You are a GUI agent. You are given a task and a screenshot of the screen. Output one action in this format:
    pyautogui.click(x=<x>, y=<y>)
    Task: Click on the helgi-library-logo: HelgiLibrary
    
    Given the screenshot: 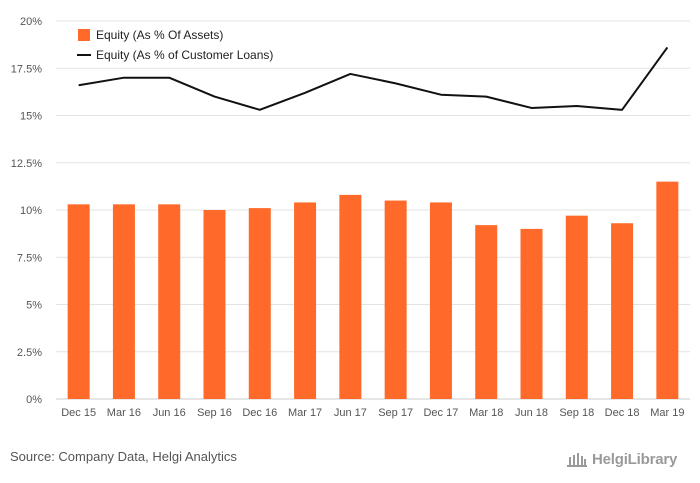 What is the action you would take?
    pyautogui.click(x=621, y=459)
    